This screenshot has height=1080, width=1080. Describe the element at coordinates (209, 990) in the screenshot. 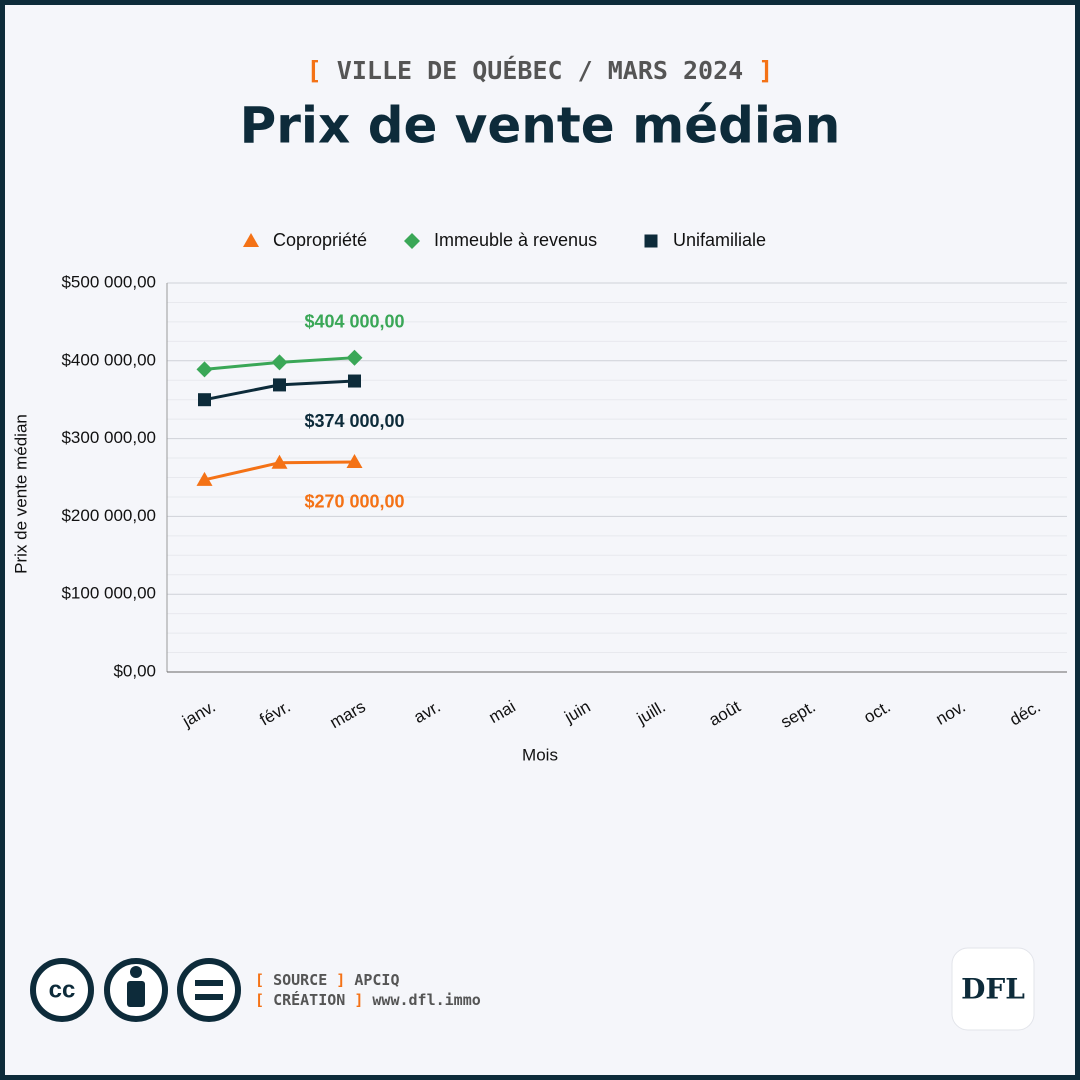

I see `nd-icon` at that location.